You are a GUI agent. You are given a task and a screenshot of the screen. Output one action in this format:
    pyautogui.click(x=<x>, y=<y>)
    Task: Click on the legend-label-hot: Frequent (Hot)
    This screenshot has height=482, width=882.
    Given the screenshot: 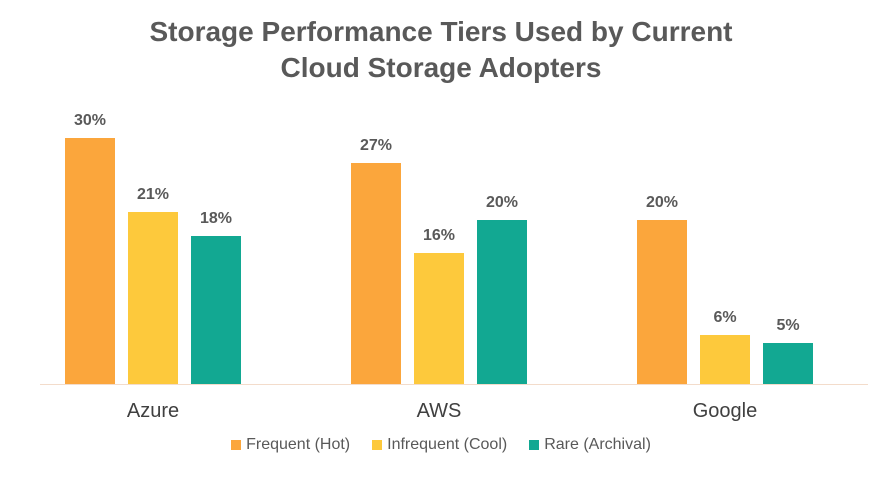 What is the action you would take?
    pyautogui.click(x=298, y=444)
    